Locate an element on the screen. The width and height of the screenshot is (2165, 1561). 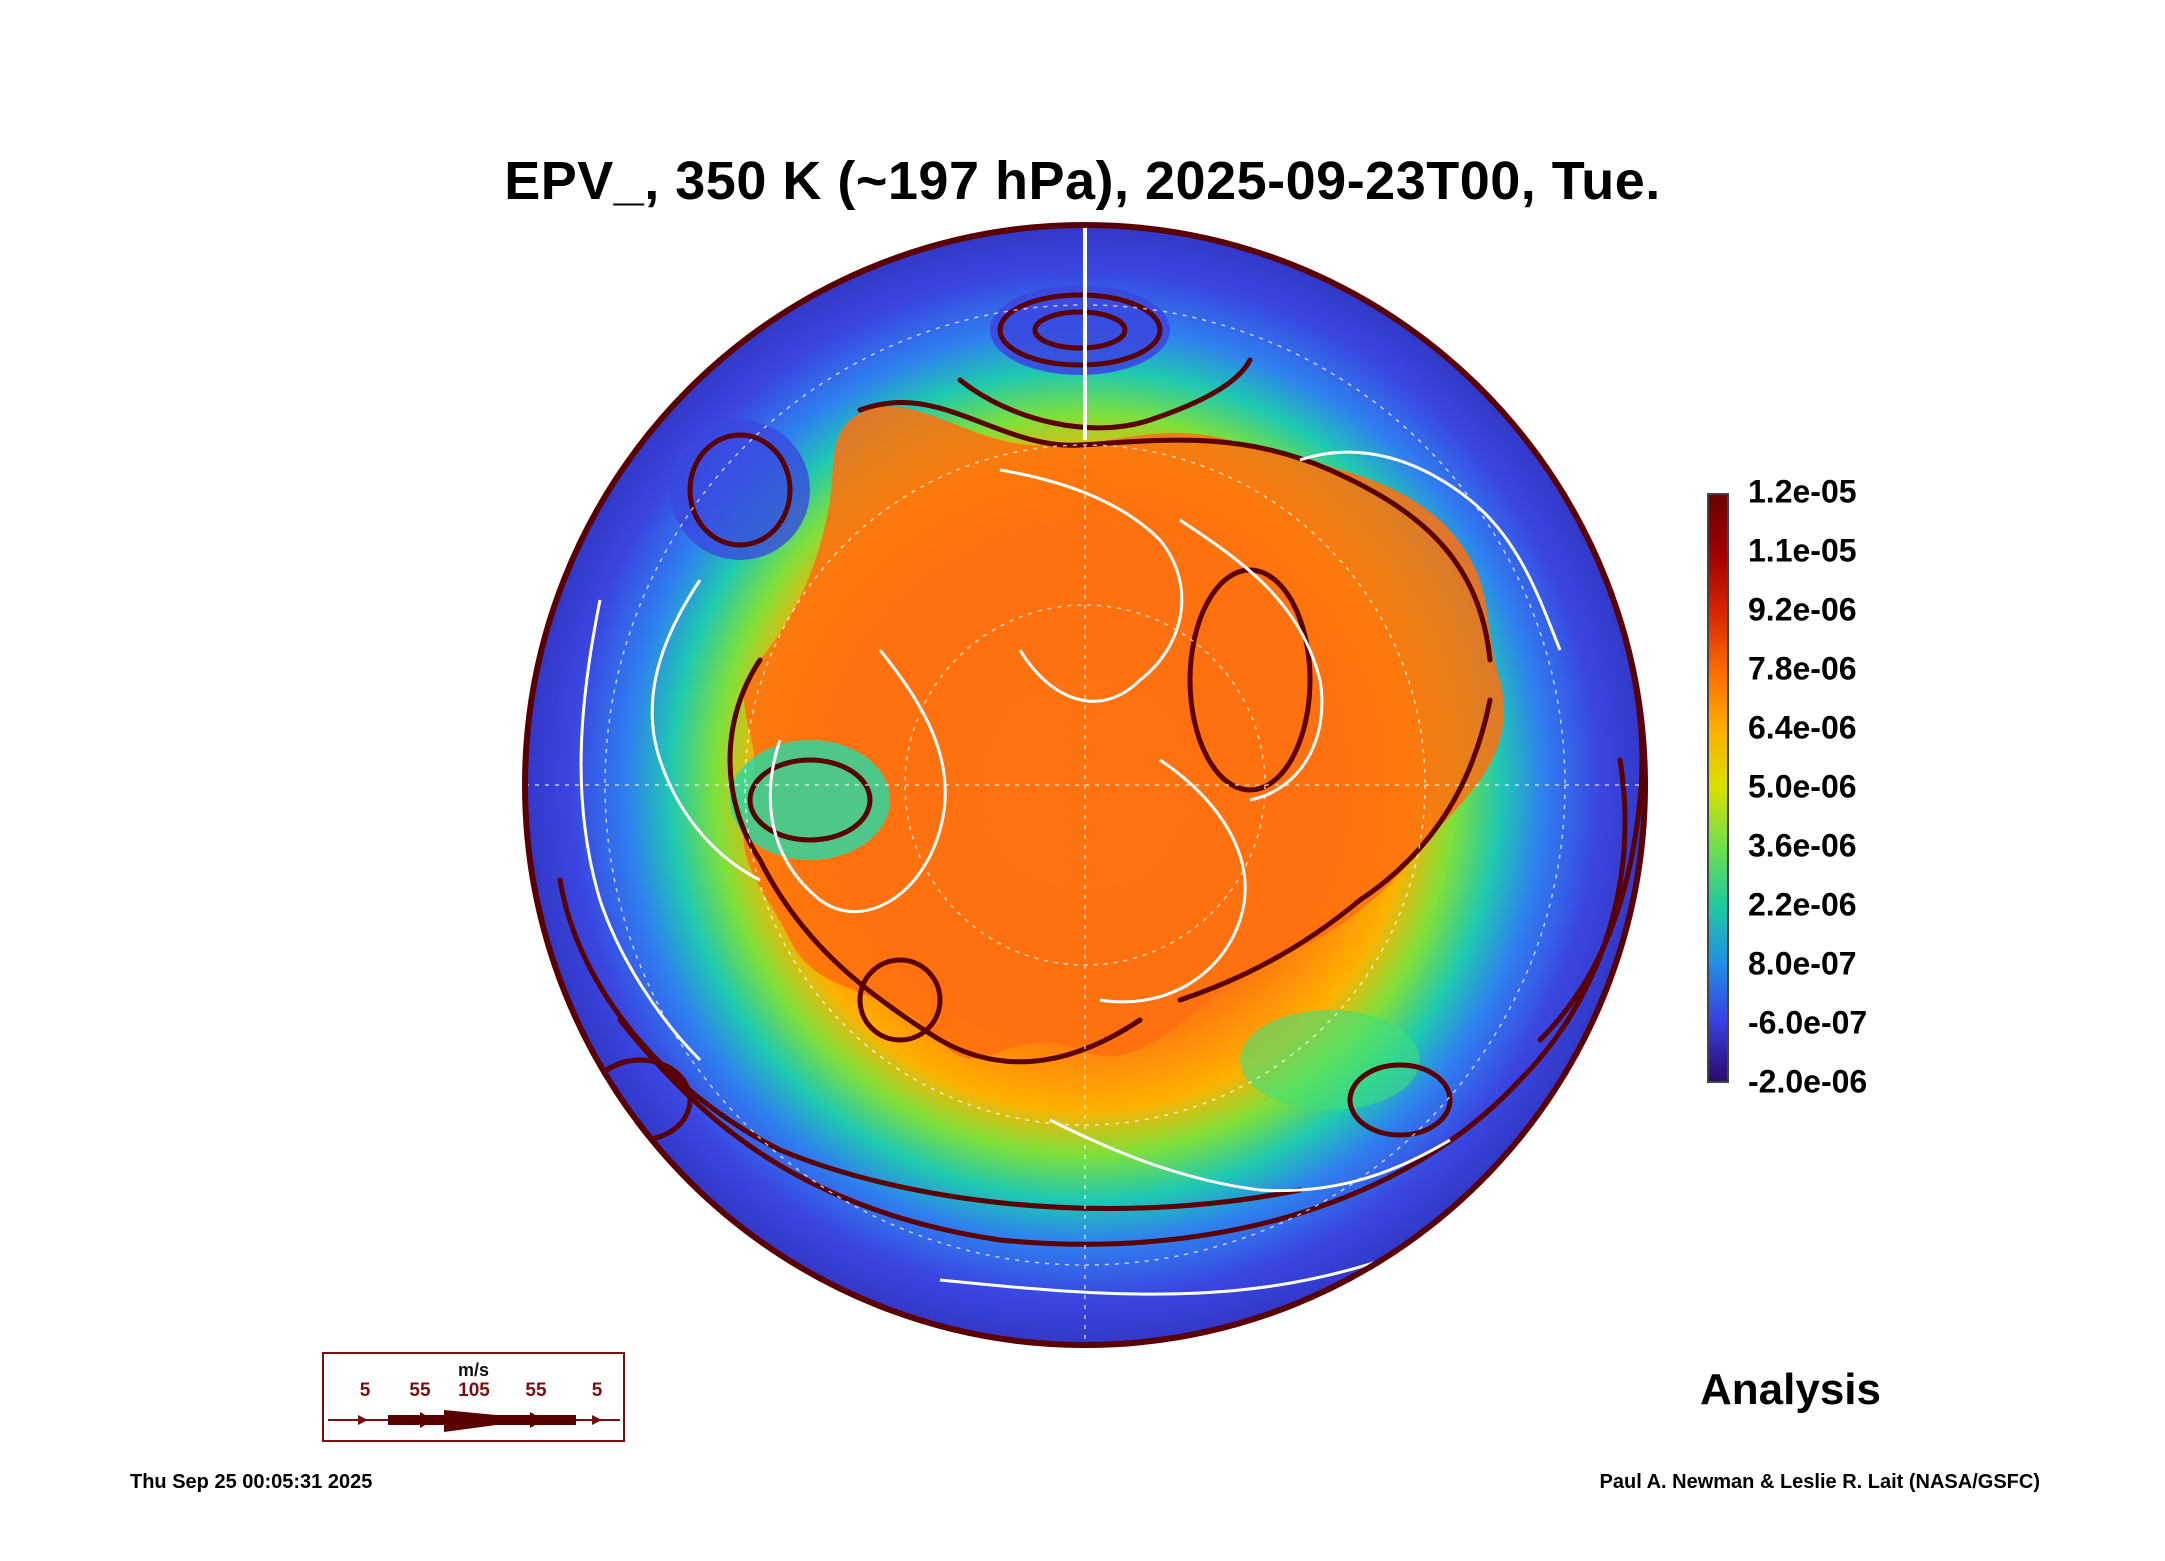
low-pv-eddy-southeast is located at coordinates (1330, 1060).